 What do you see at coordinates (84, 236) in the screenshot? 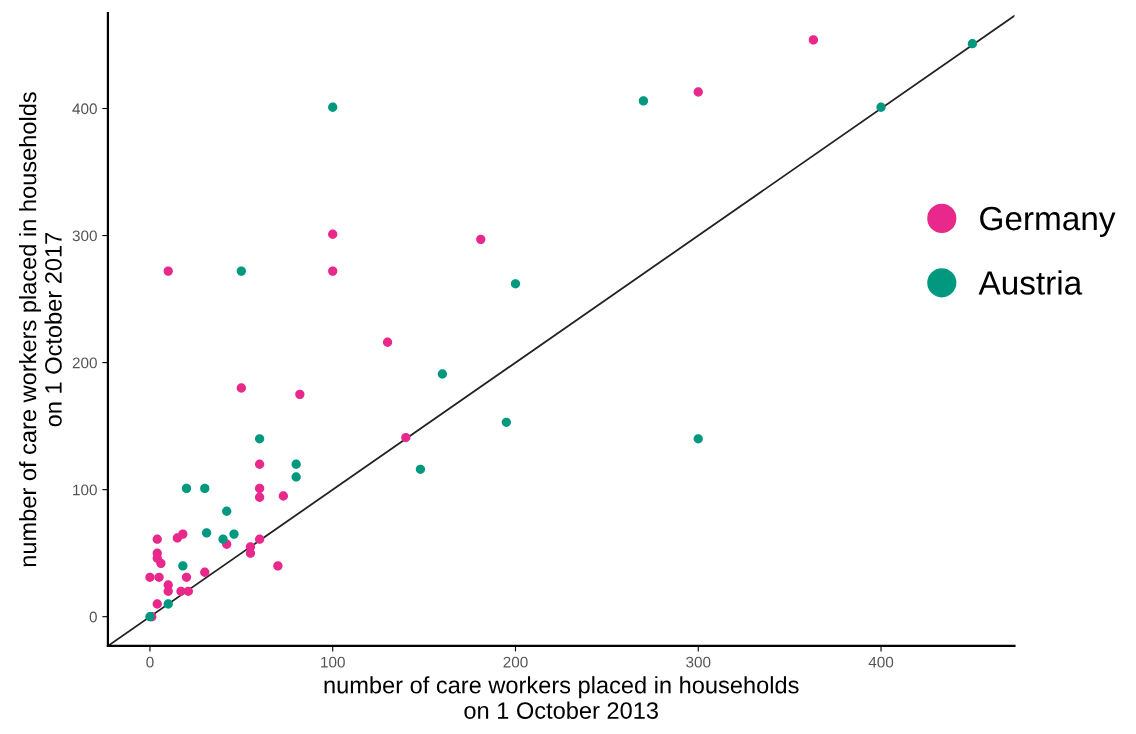
I see `y-tick-label: 300` at bounding box center [84, 236].